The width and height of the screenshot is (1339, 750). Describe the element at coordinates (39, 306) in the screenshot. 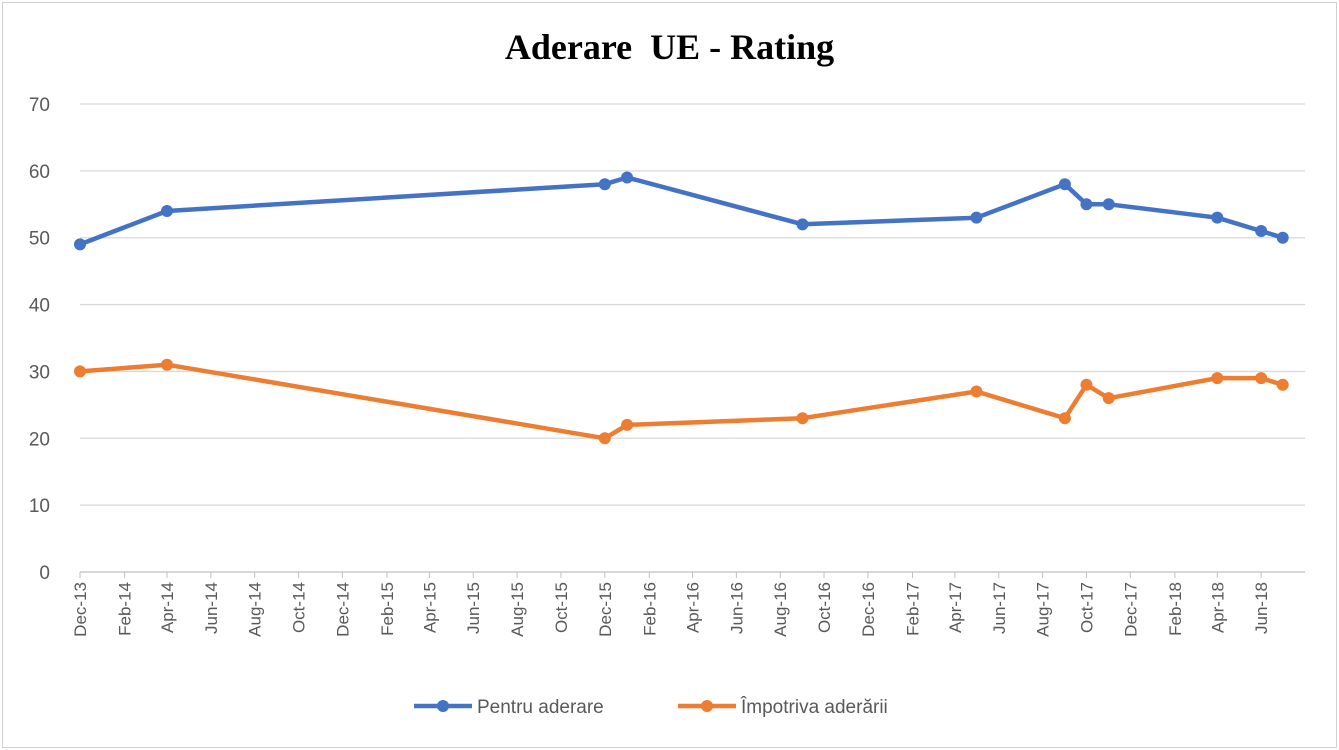

I see `y-tick-label: 40` at that location.